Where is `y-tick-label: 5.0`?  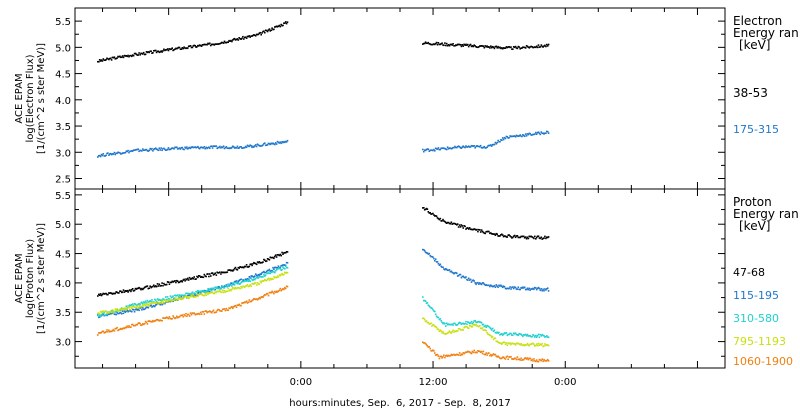
y-tick-label: 5.0 is located at coordinates (63, 225).